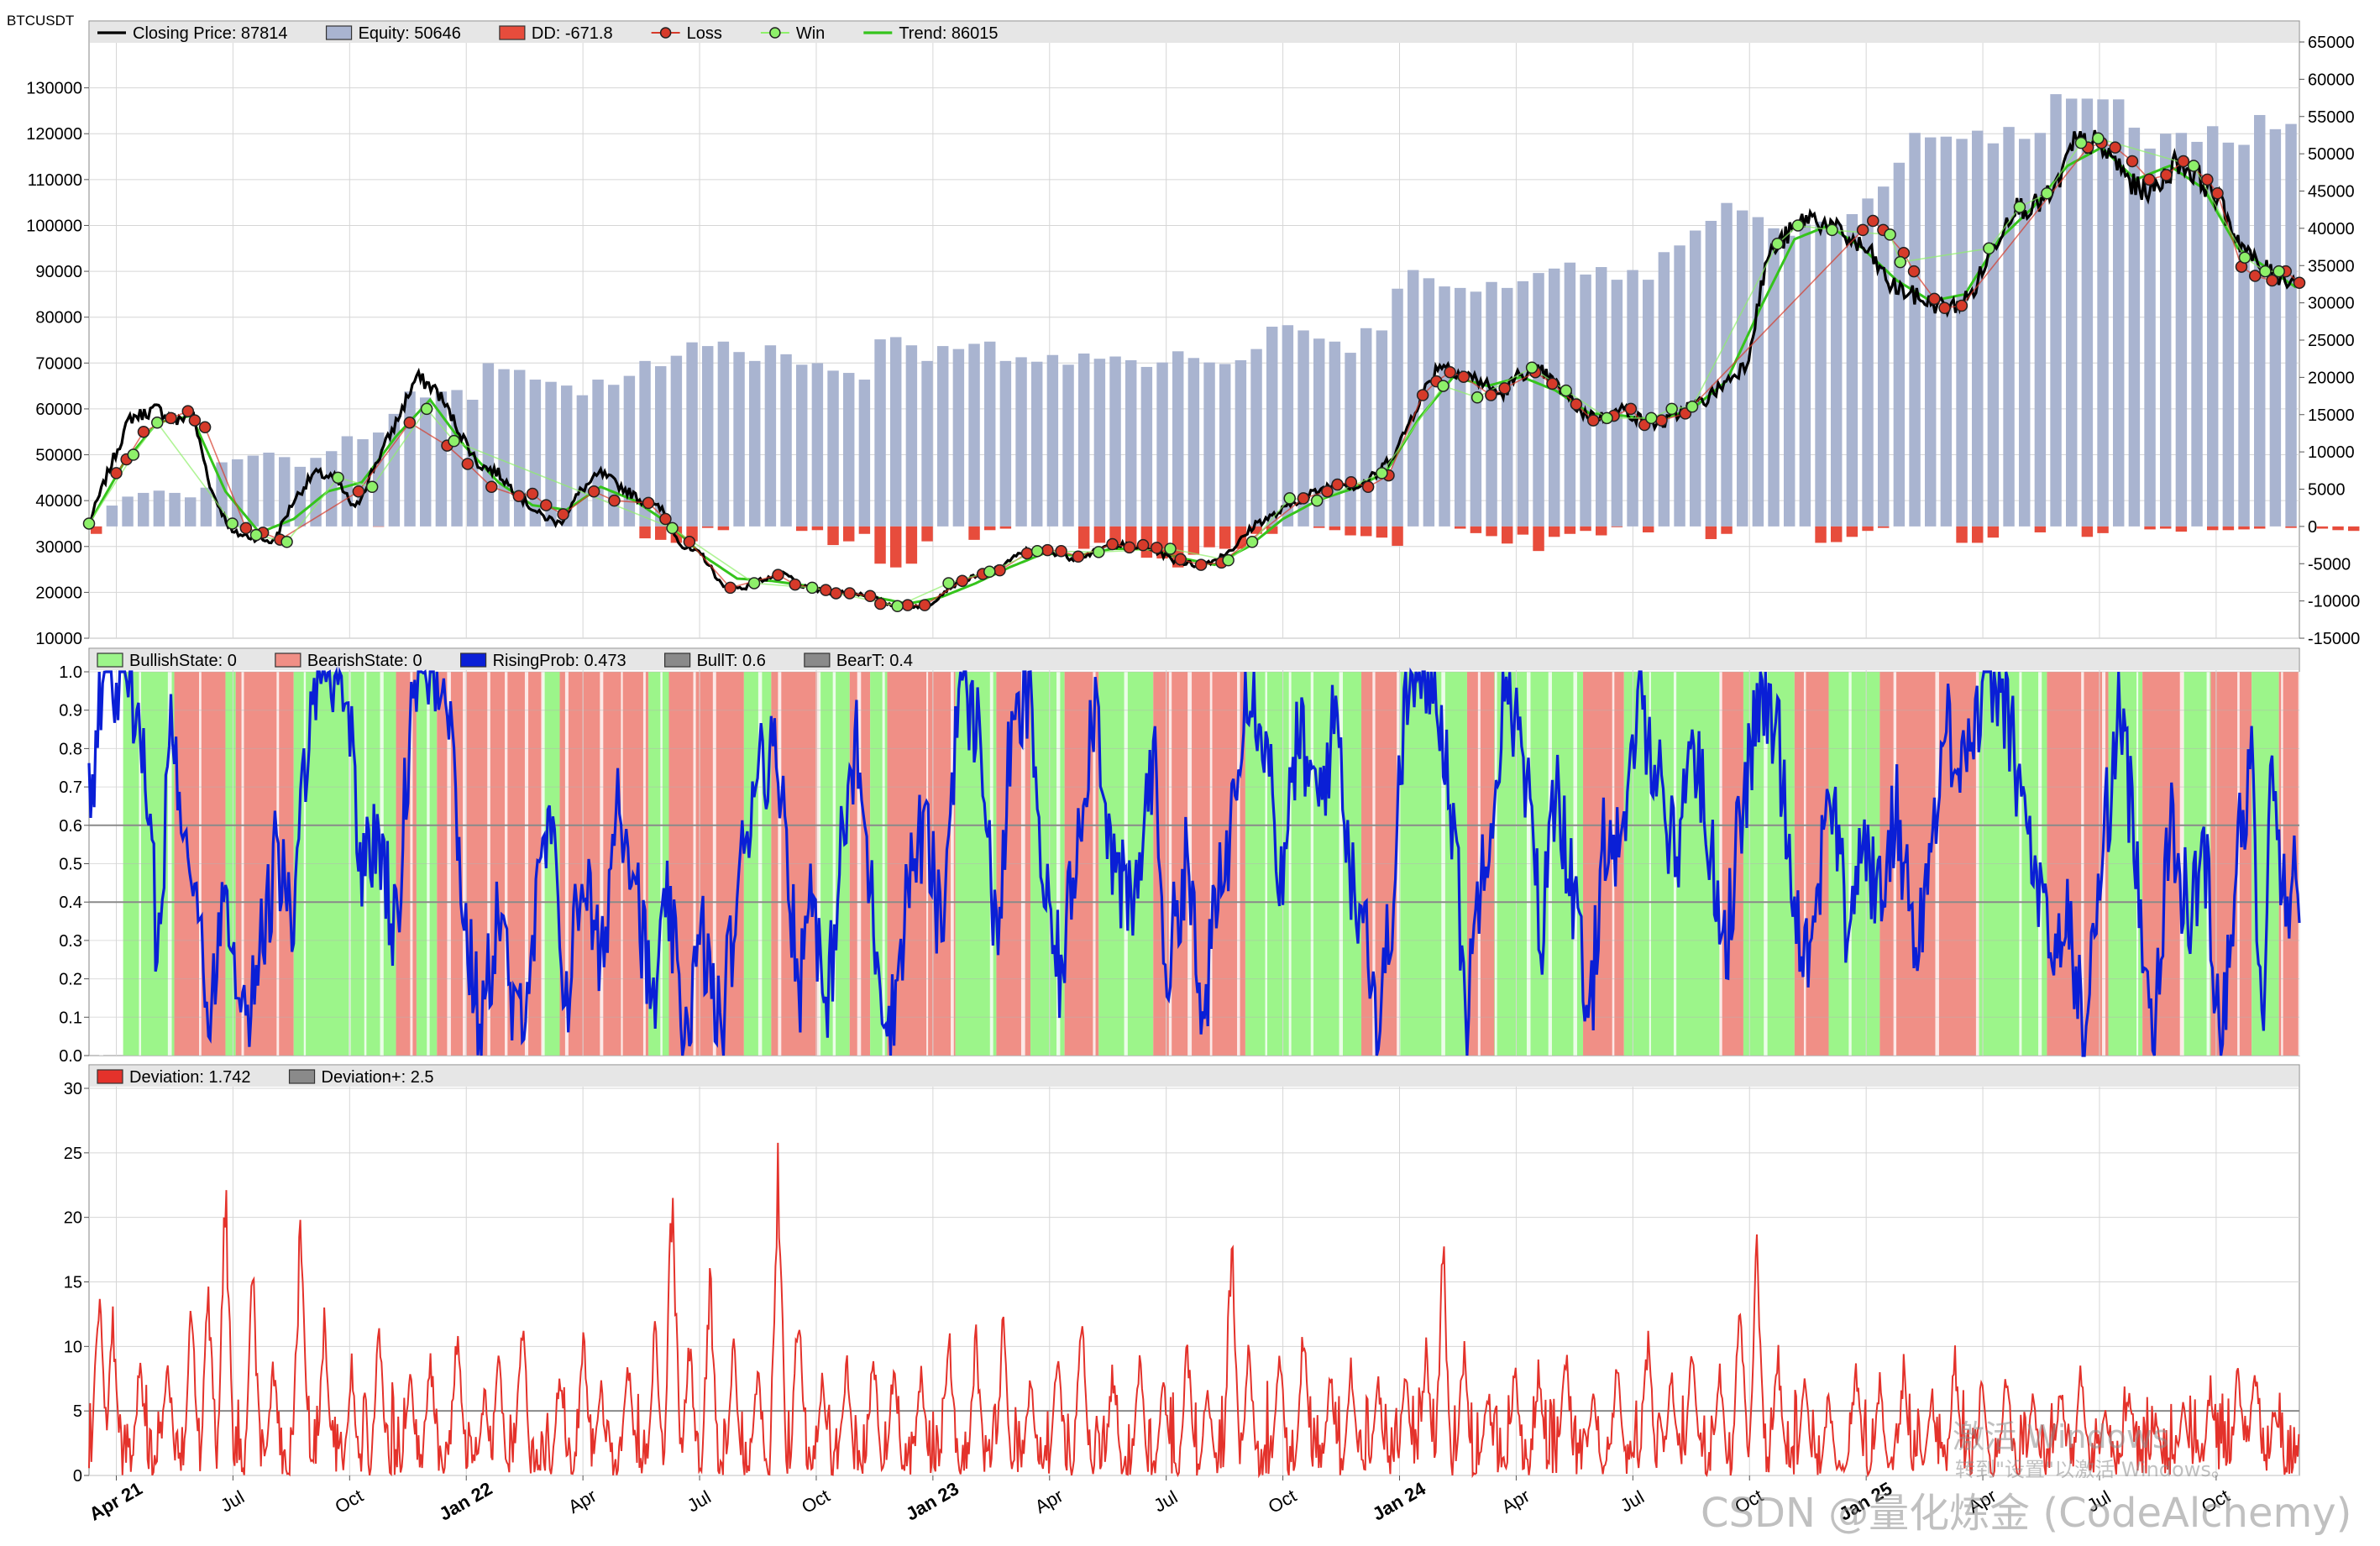 This screenshot has height=1546, width=2380. What do you see at coordinates (70, 865) in the screenshot?
I see `prob-tick-label: 0.5` at bounding box center [70, 865].